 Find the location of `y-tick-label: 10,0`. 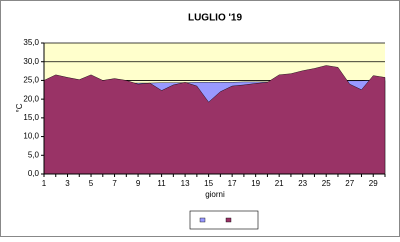

y-tick-label: 10,0 is located at coordinates (31, 136).